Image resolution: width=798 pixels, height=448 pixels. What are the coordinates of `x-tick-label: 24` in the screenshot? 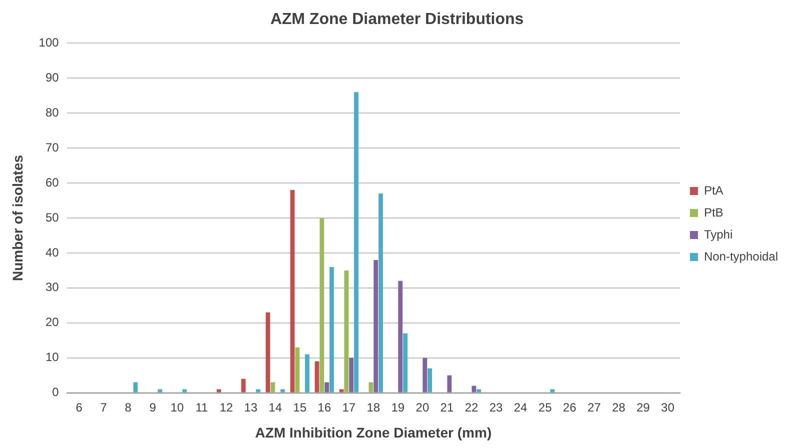 It's located at (521, 407).